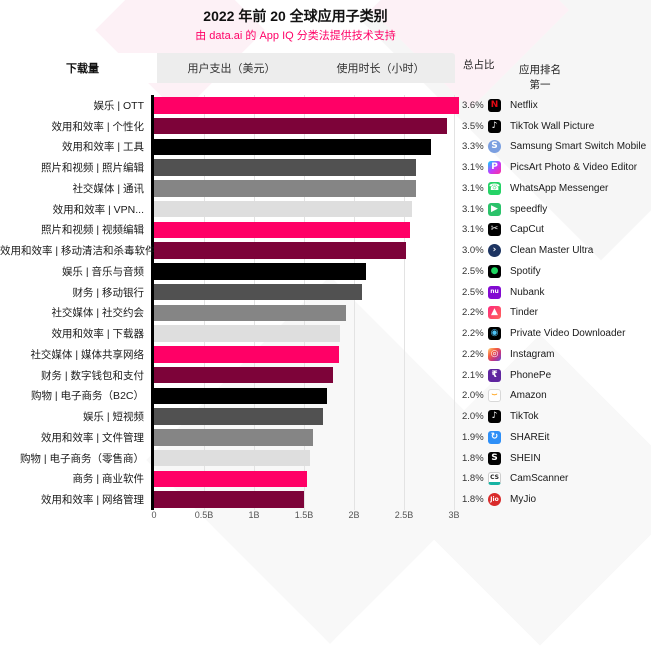  Describe the element at coordinates (494, 375) in the screenshot. I see `phonepe-icon: ₹` at that location.